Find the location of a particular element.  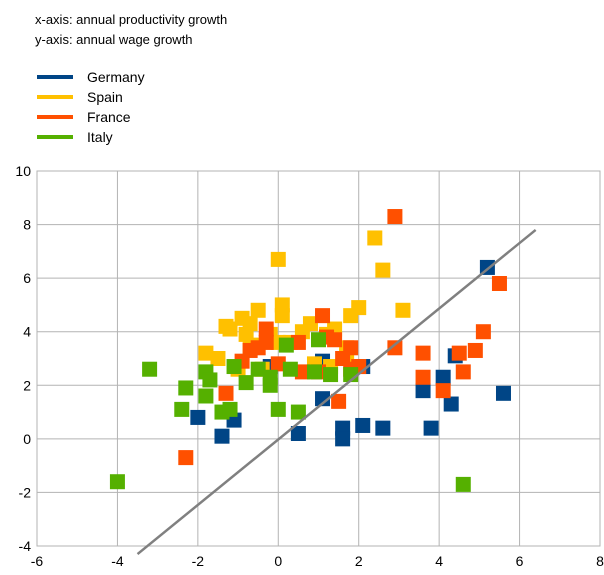

legend-label-germany: Germany is located at coordinates (116, 77).